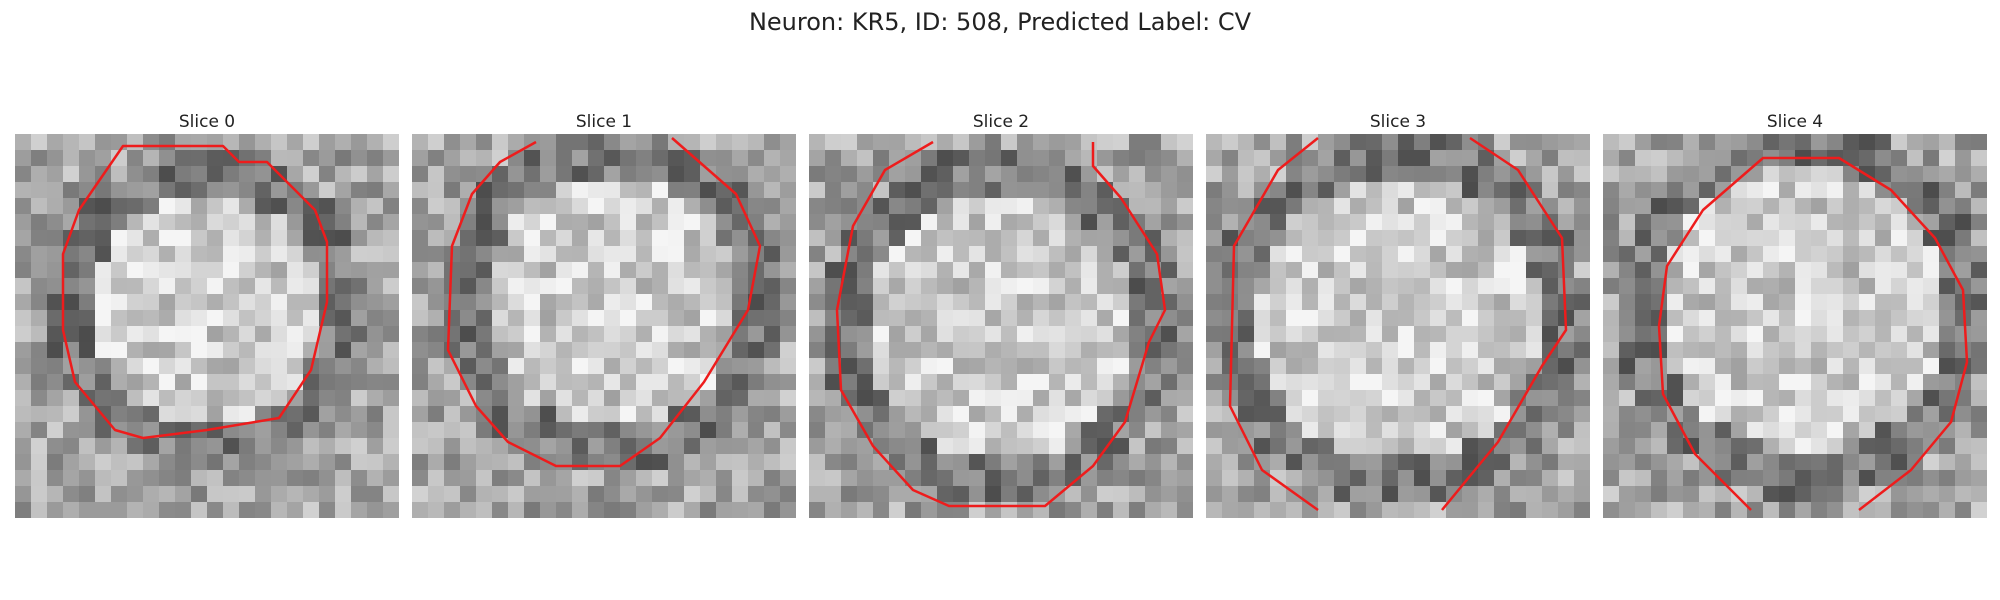  I want to click on slice-title: Slice 3, so click(1398, 122).